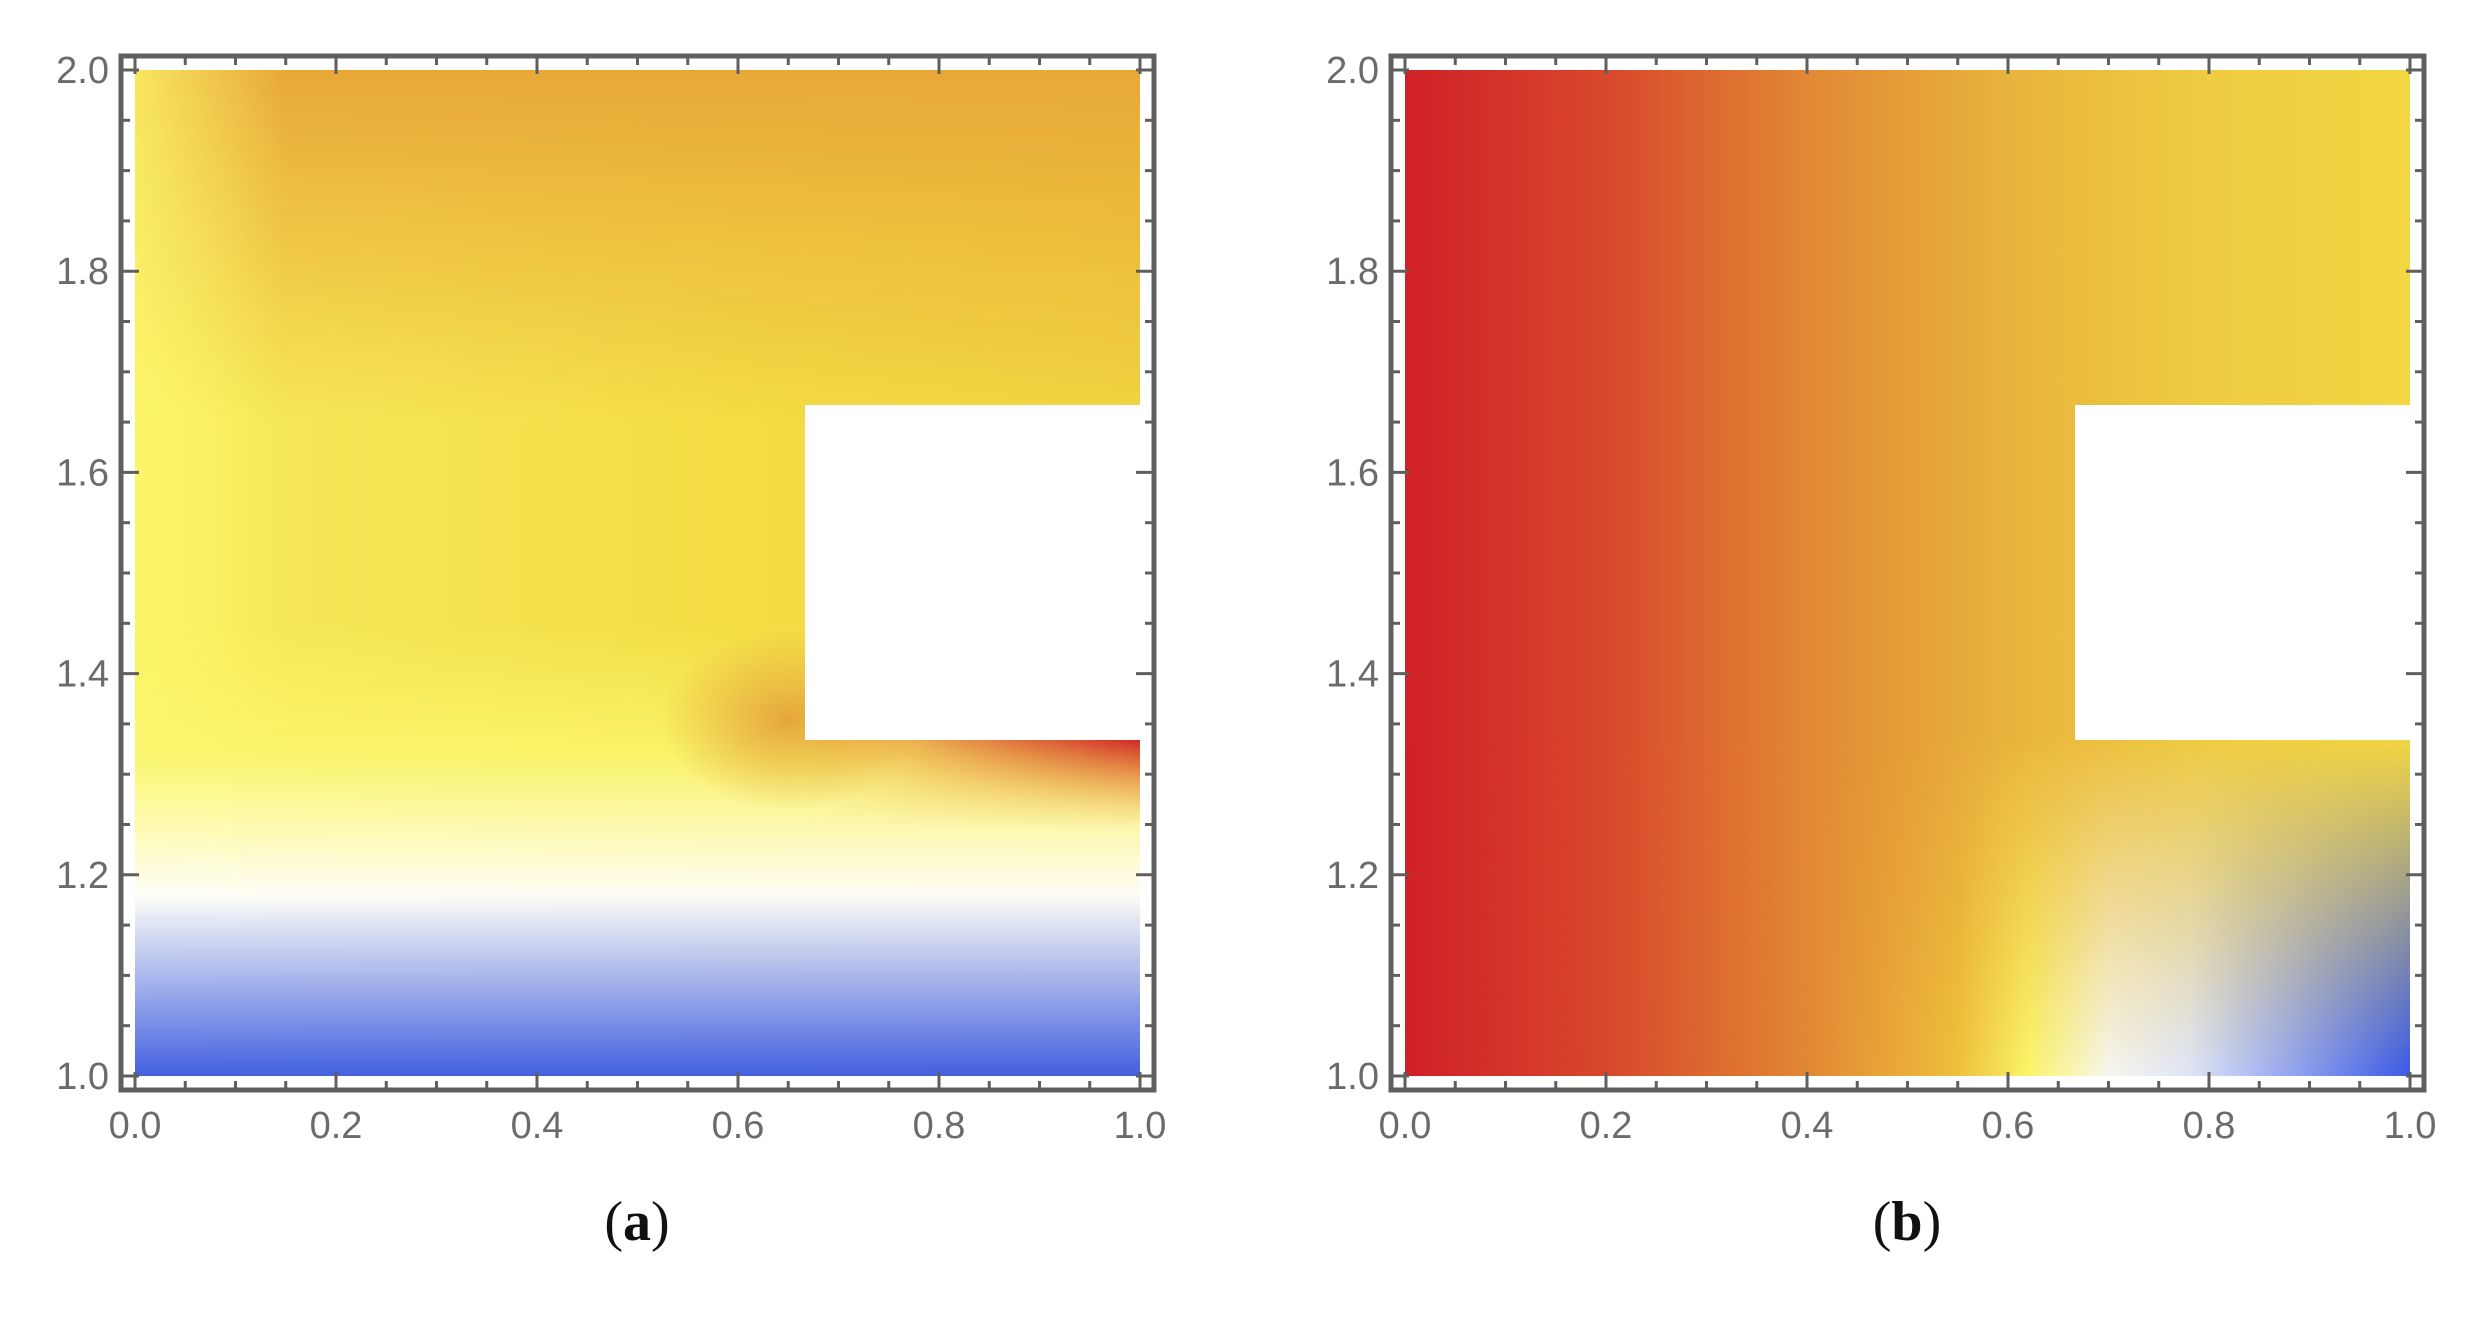  Describe the element at coordinates (82, 876) in the screenshot. I see `y-tick-label-a: 1.2` at that location.